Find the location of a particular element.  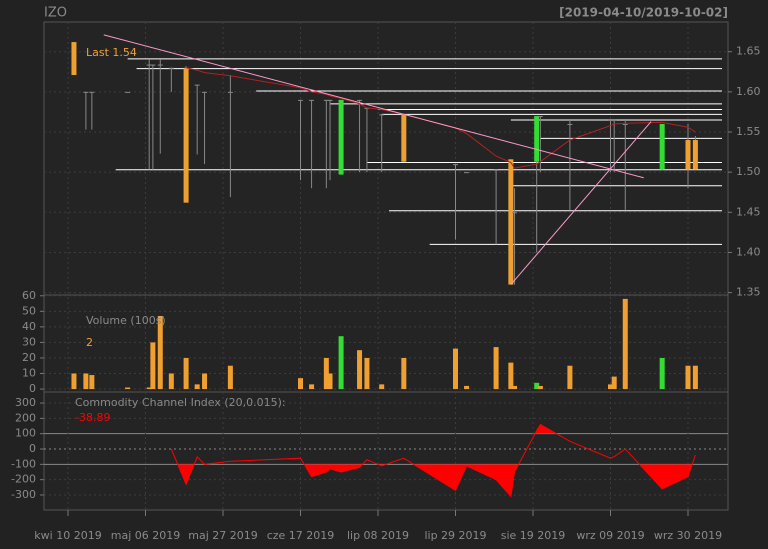

x-tick-label: cze 17 2019 is located at coordinates (301, 535).